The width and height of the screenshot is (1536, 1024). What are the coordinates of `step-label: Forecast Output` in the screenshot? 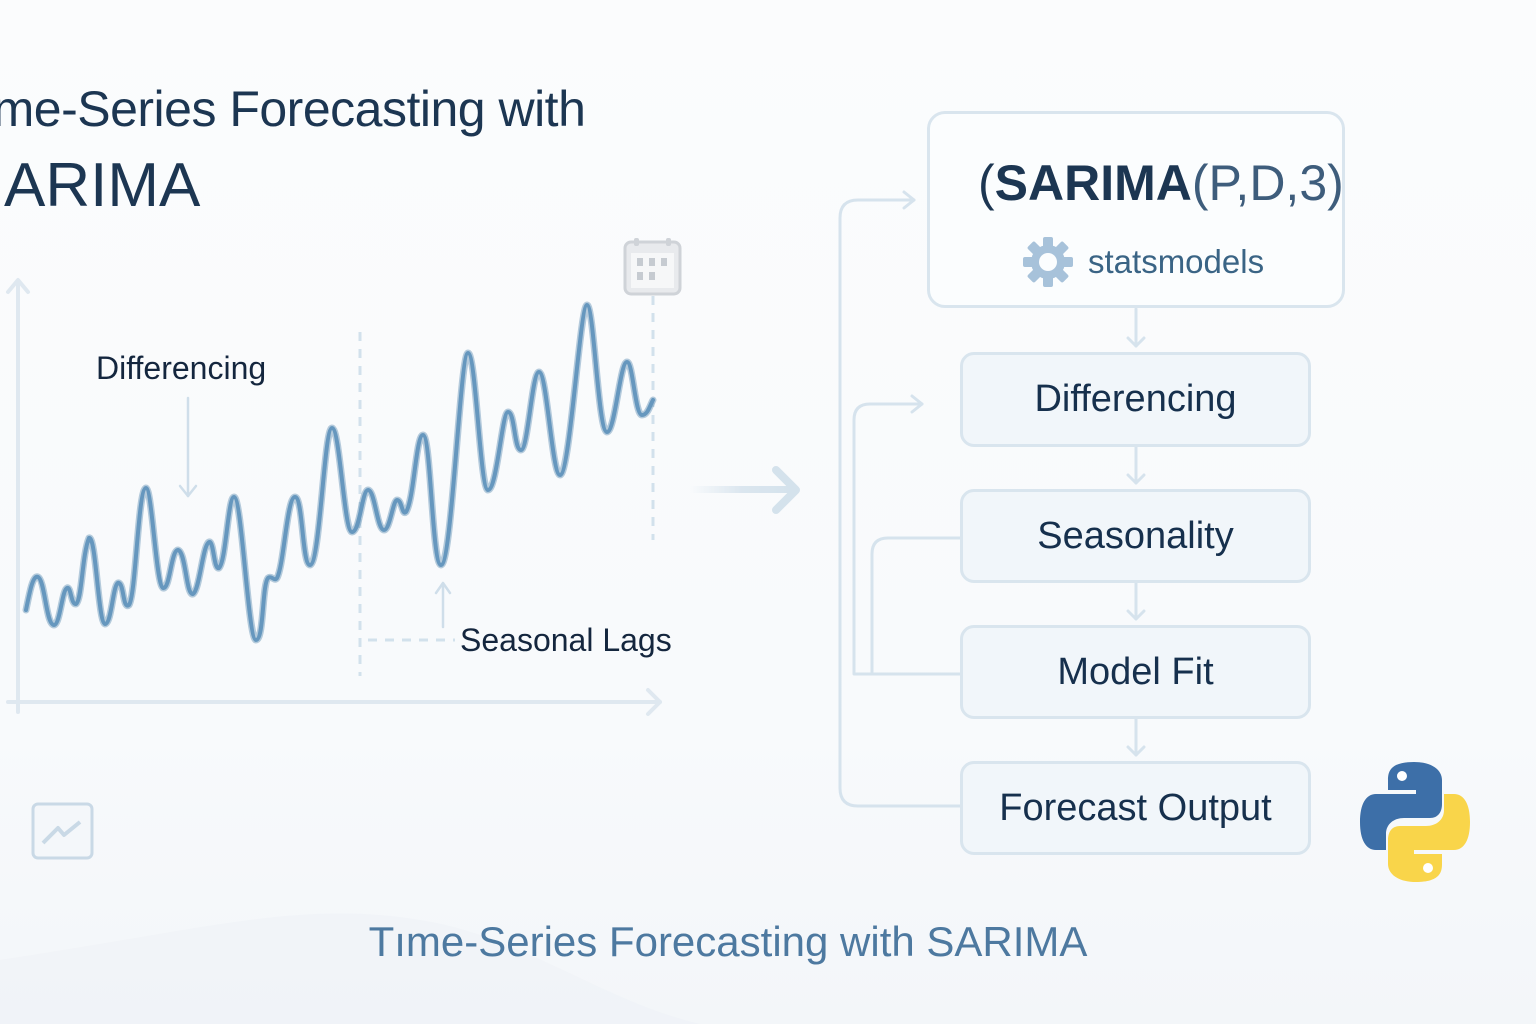 It's located at (1135, 807).